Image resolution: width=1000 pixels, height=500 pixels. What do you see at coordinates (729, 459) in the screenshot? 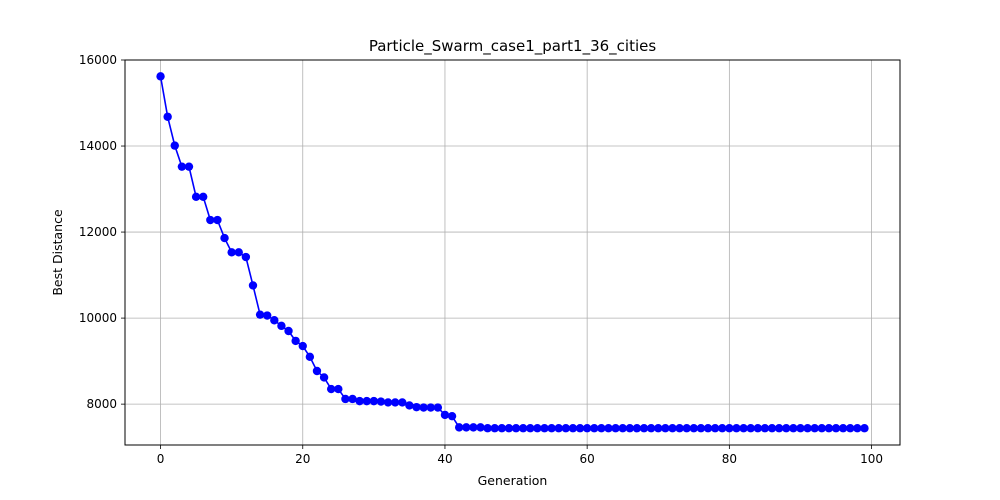
I see `x-tick-label: 80` at bounding box center [729, 459].